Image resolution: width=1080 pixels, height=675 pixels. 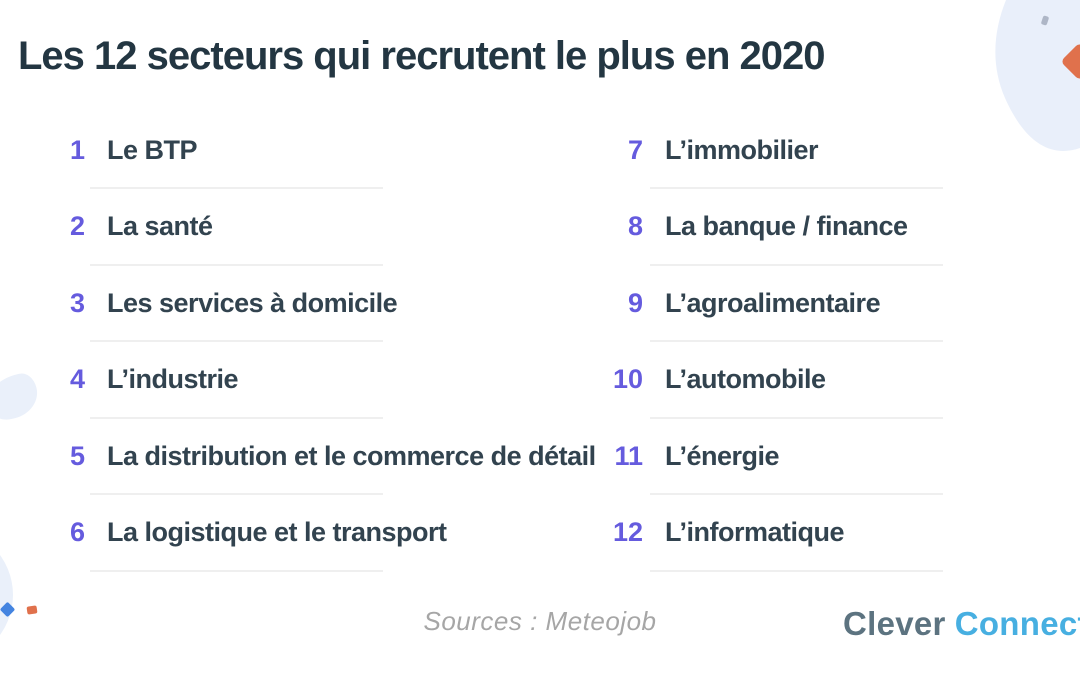 I want to click on list-item: 8 La banque / finance, so click(x=788, y=238).